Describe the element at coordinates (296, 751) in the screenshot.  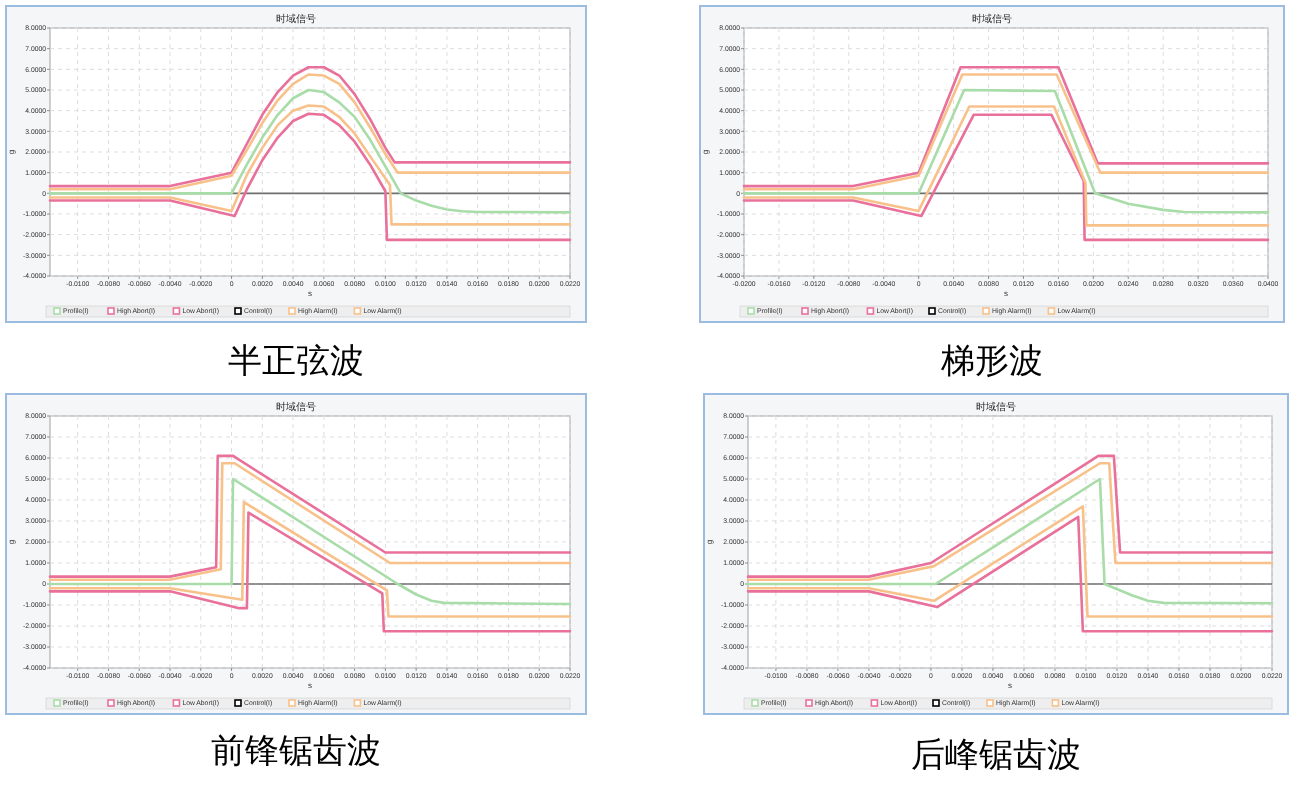
I see `text: 前锋锯齿波` at that location.